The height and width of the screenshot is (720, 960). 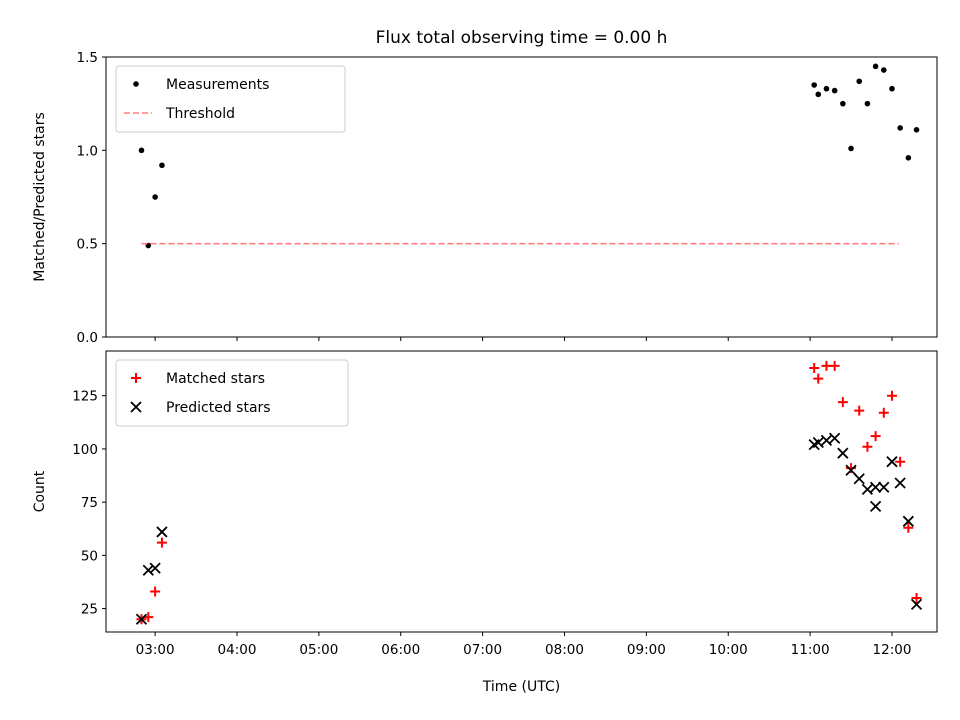 What do you see at coordinates (482, 650) in the screenshot?
I see `x-tick-label: 07:00` at bounding box center [482, 650].